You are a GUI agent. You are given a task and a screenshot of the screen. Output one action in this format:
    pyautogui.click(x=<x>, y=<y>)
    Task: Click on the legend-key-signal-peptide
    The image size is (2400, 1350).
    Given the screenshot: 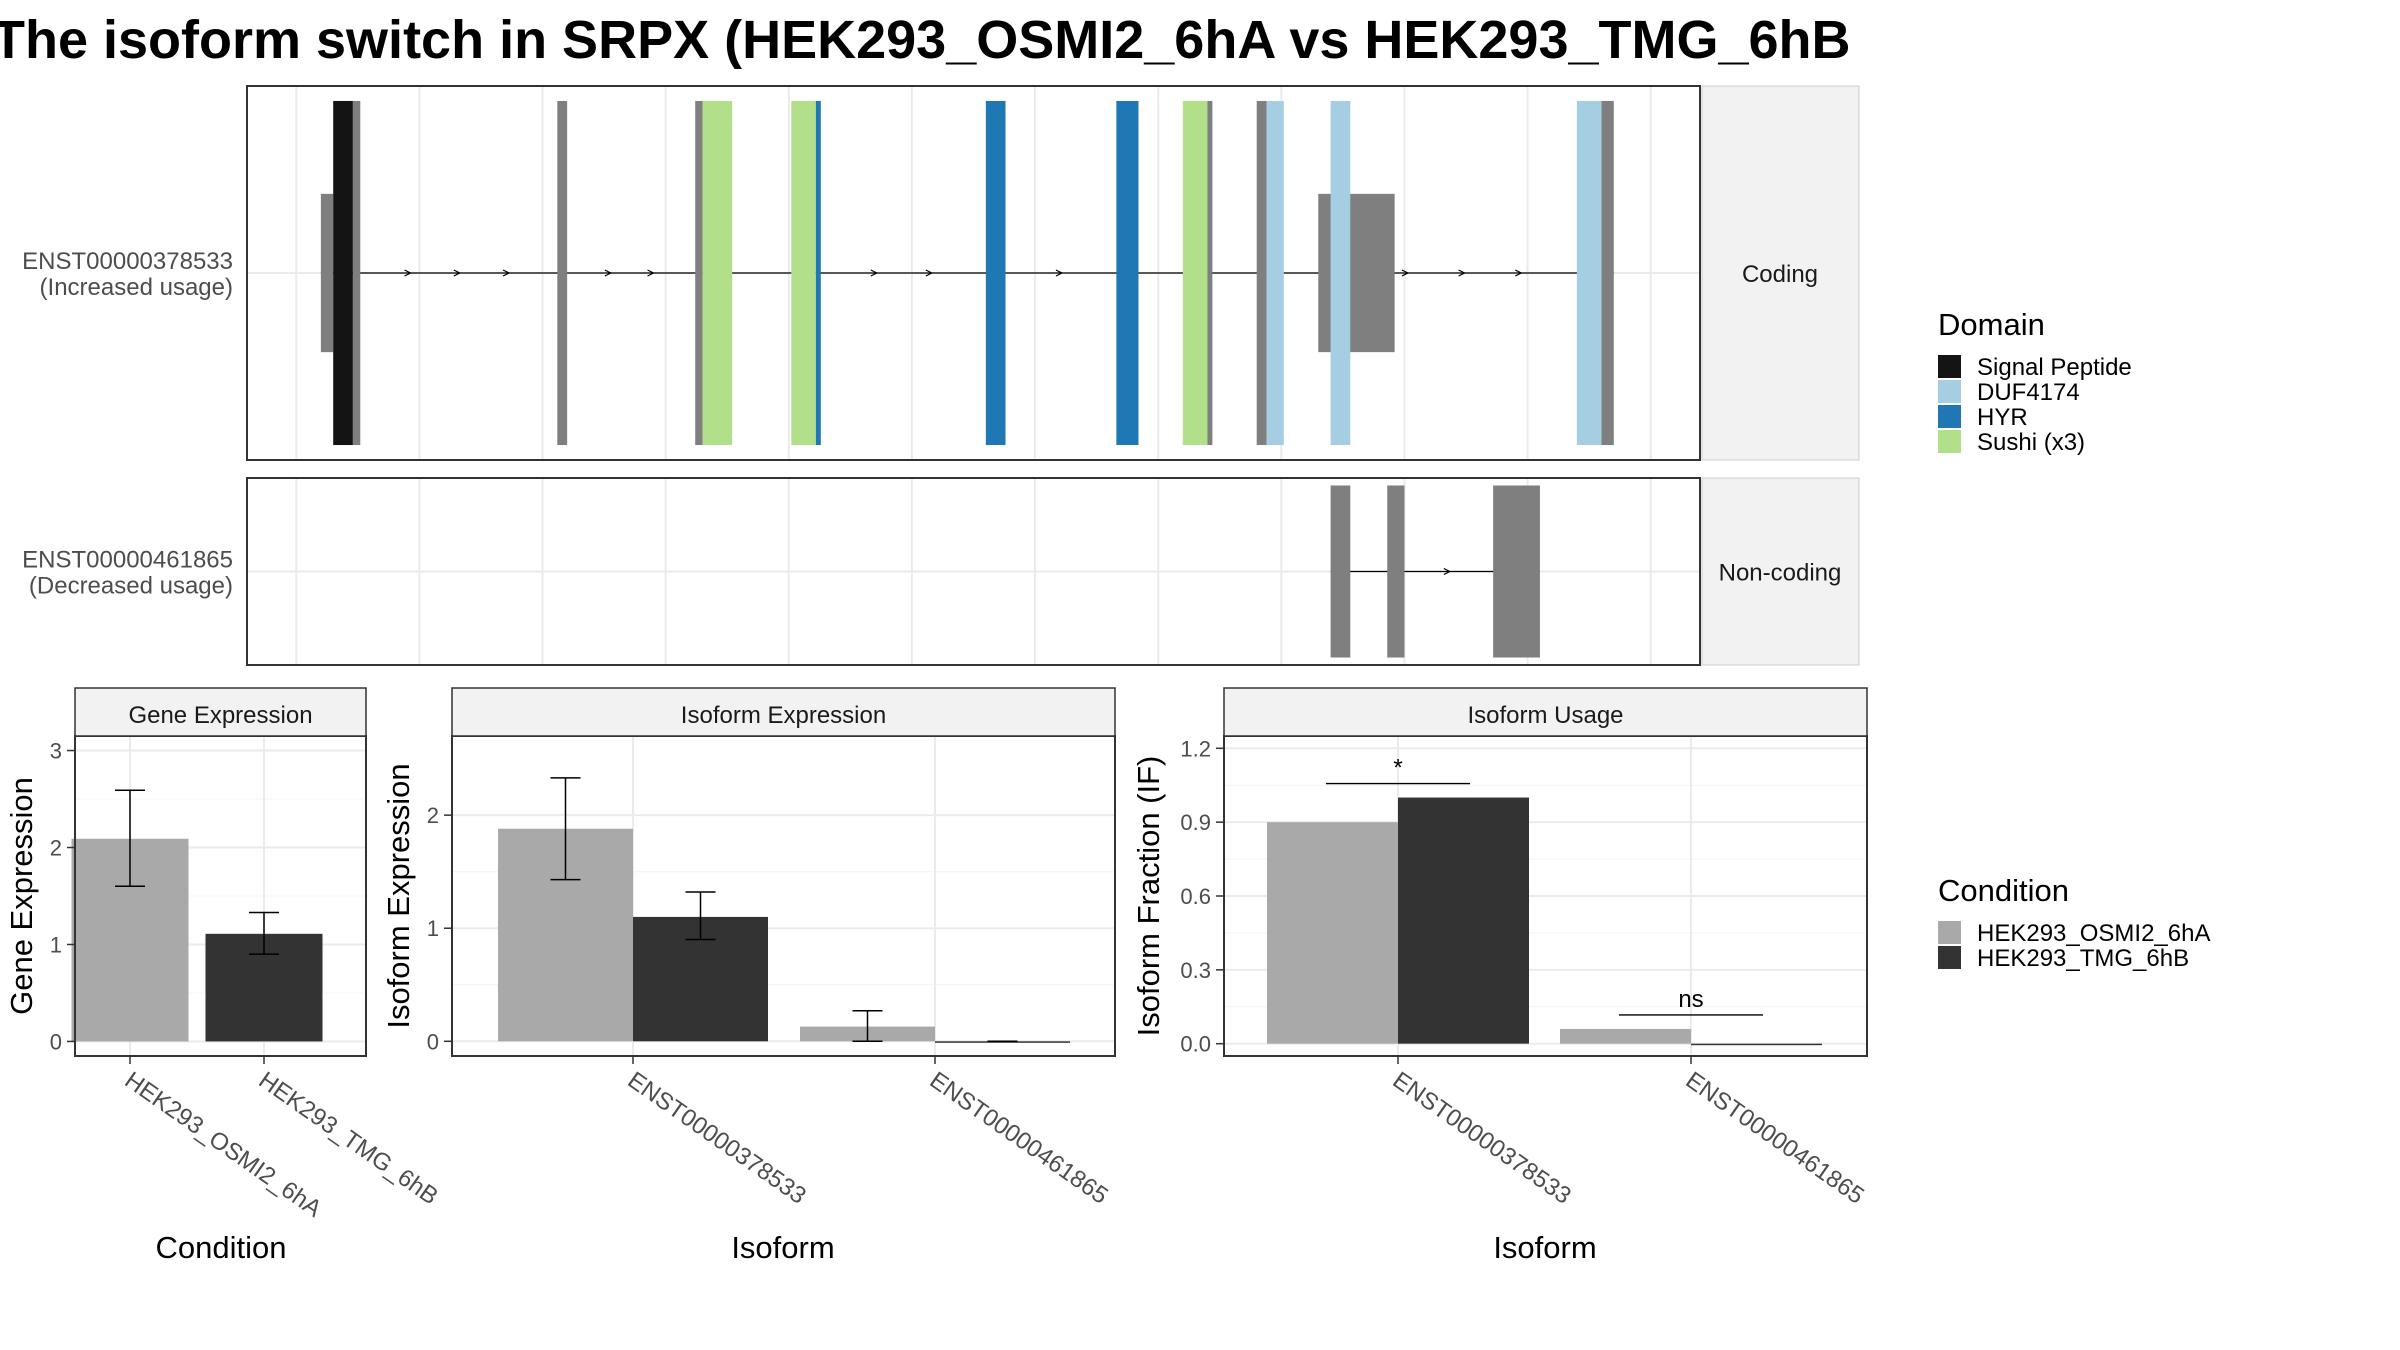 What is the action you would take?
    pyautogui.click(x=1949, y=366)
    